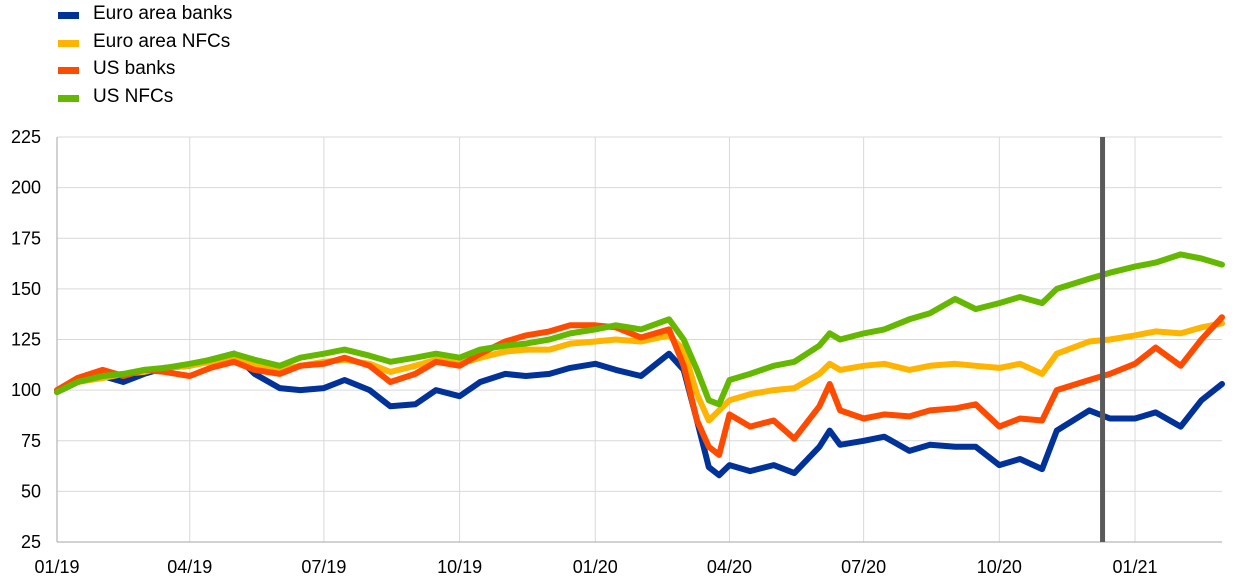 The width and height of the screenshot is (1240, 588). I want to click on y-tick-label: 50, so click(31, 491).